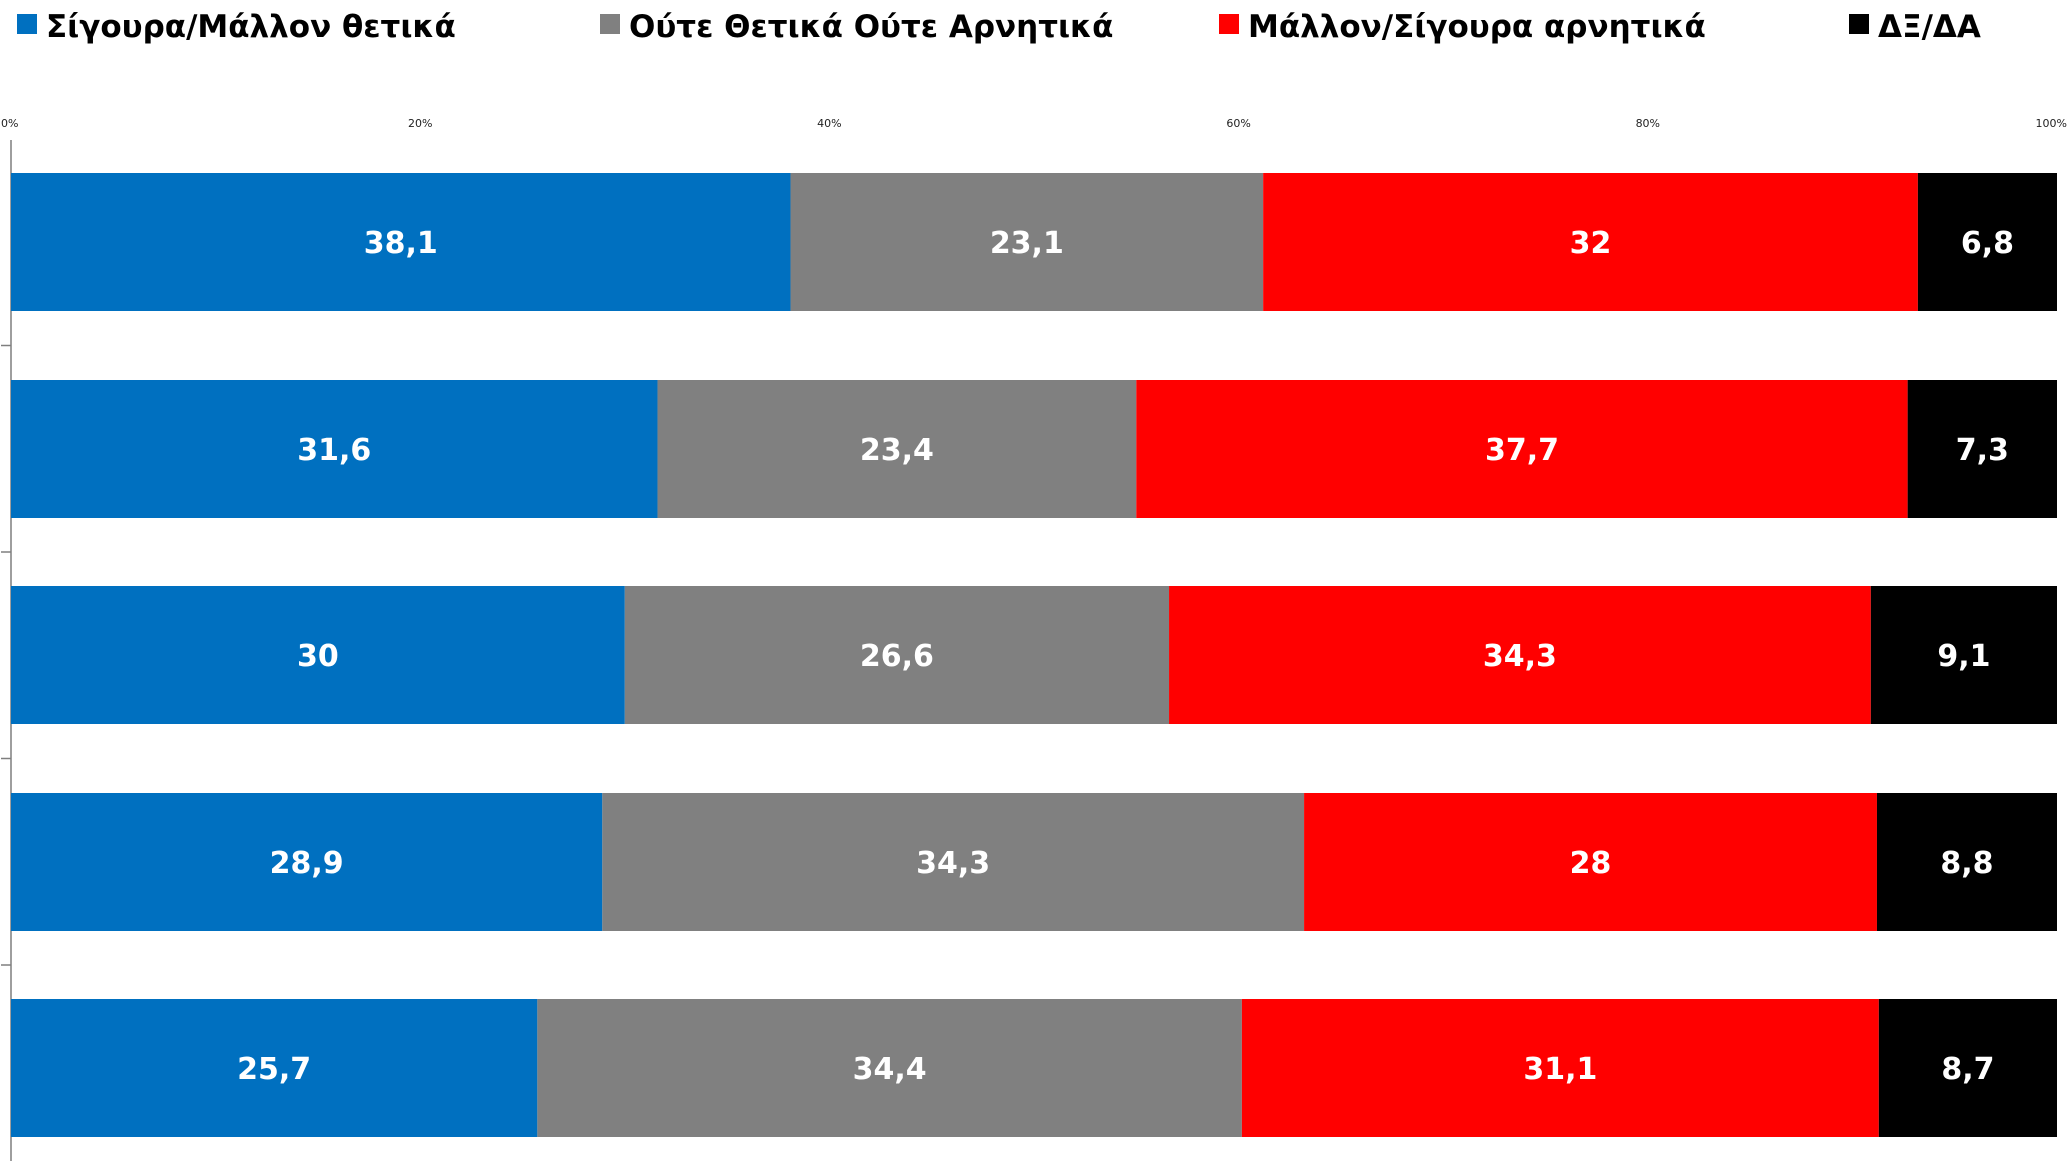 The height and width of the screenshot is (1166, 2070). I want to click on bar-row-1: 38,1 23,1 32 6,8, so click(1034, 242).